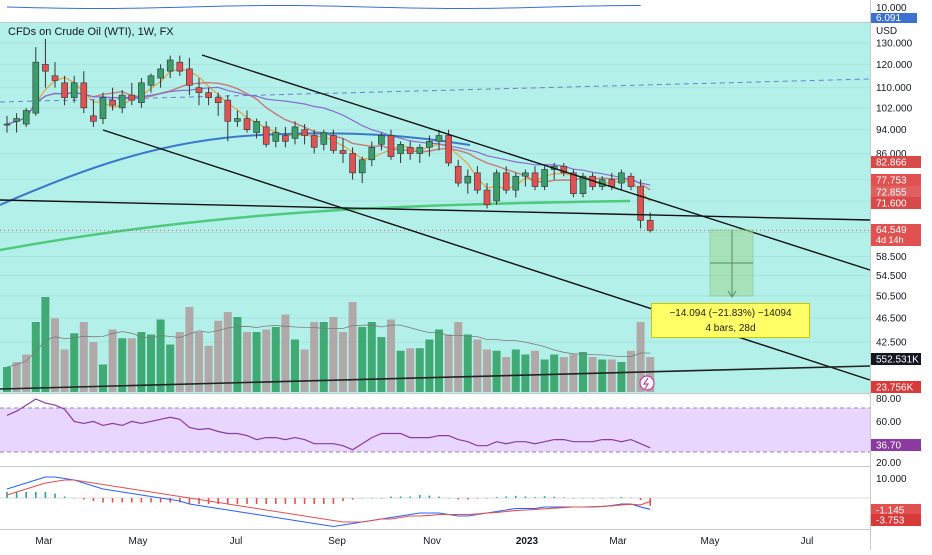 The image size is (932, 555). I want to click on price-tick-label: 86.000, so click(891, 154).